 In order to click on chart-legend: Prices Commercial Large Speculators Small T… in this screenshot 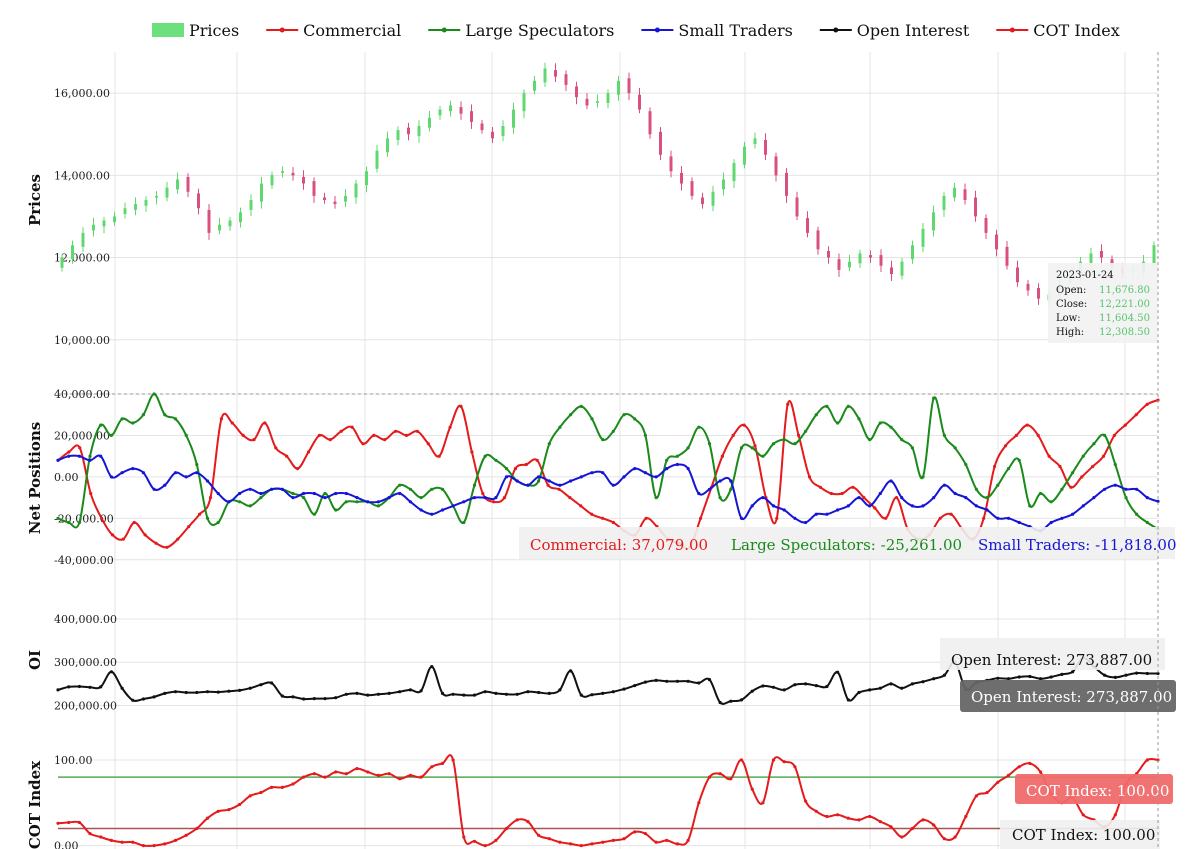, I will do `click(636, 30)`.